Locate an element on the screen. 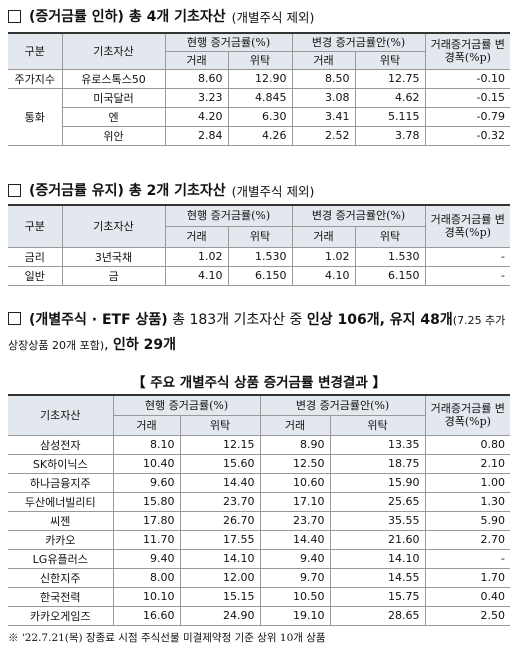  value-cell: 12.90 is located at coordinates (260, 78).